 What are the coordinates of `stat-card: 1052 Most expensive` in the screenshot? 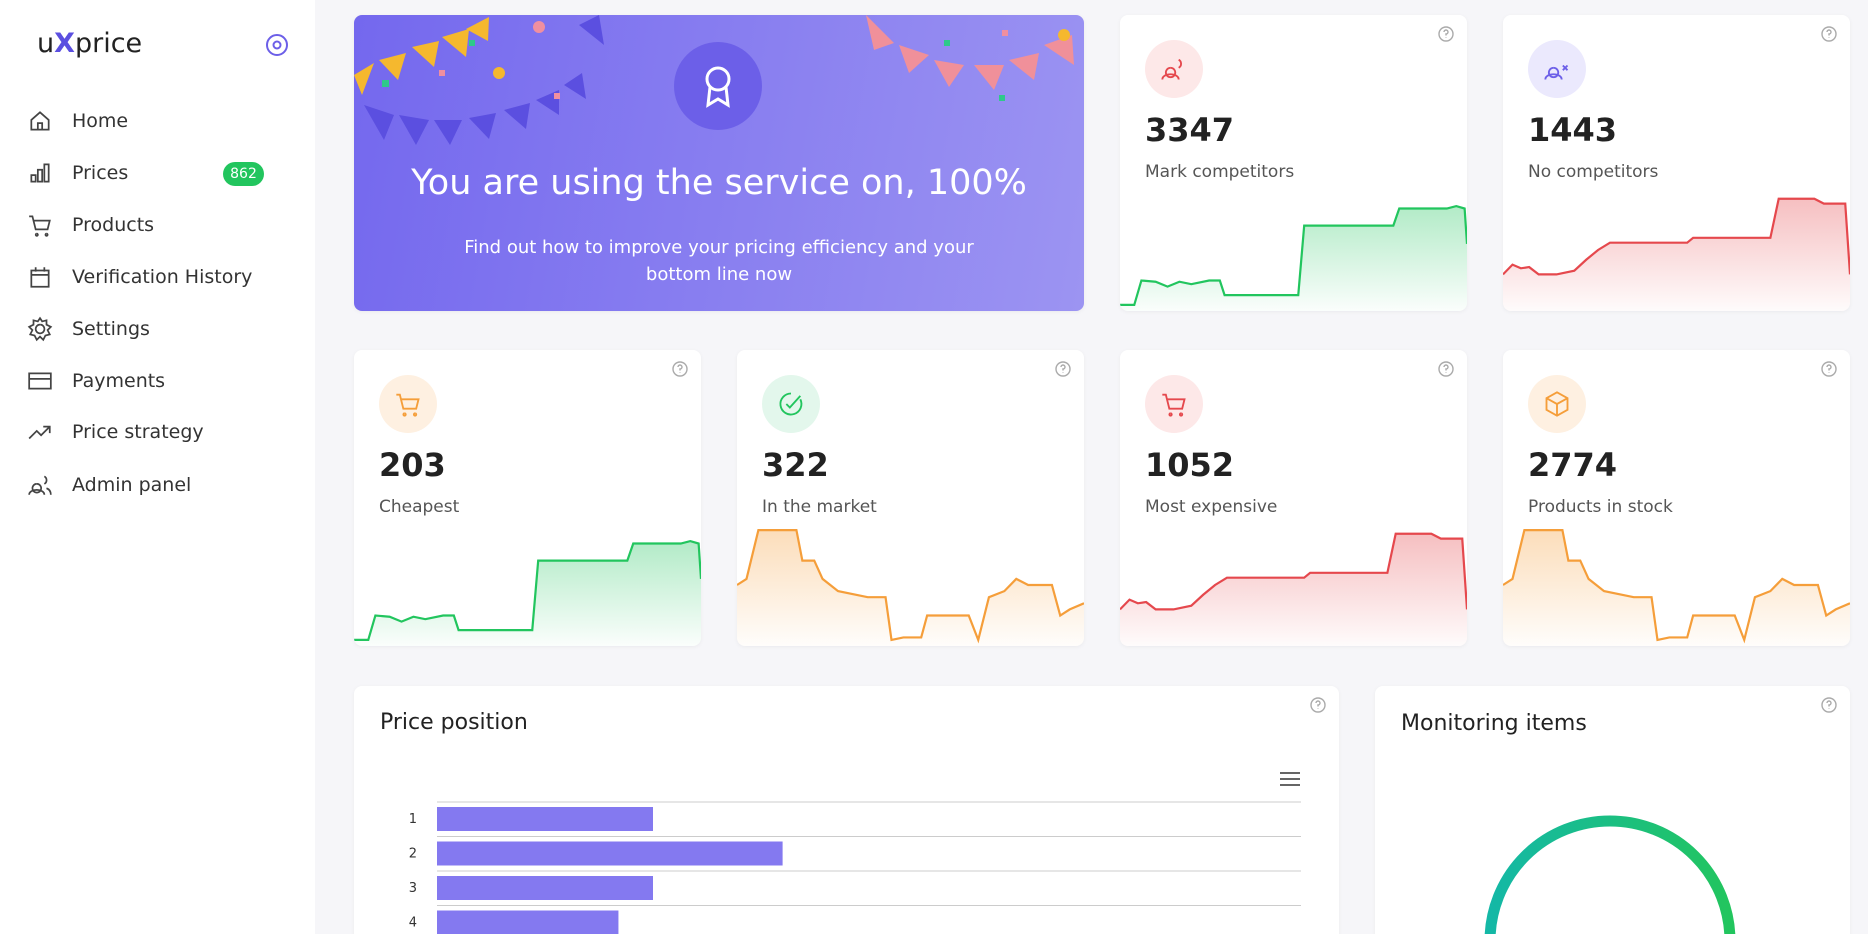 It's located at (1293, 498).